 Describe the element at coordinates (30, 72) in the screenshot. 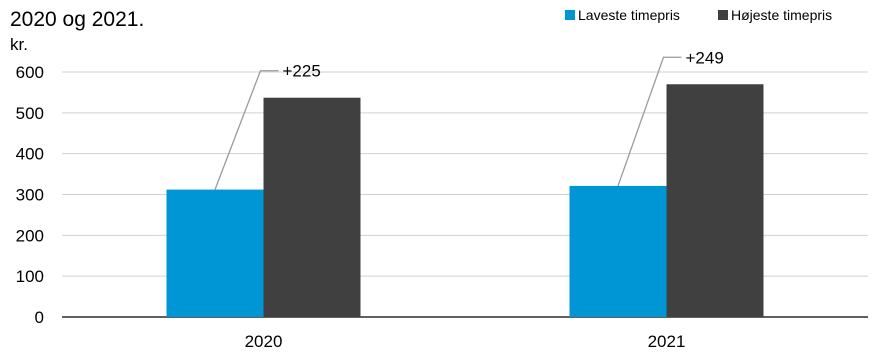

I see `y-tick-label: 600` at that location.